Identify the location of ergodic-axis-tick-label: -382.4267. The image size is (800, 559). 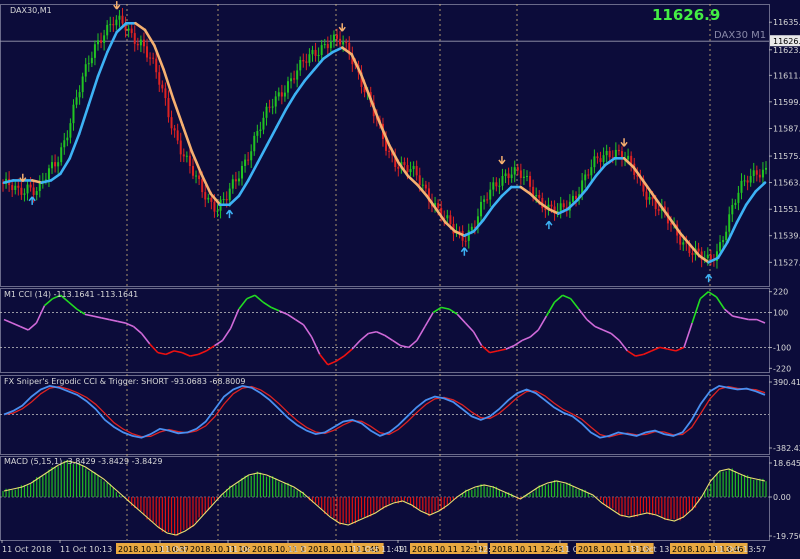
(786, 448).